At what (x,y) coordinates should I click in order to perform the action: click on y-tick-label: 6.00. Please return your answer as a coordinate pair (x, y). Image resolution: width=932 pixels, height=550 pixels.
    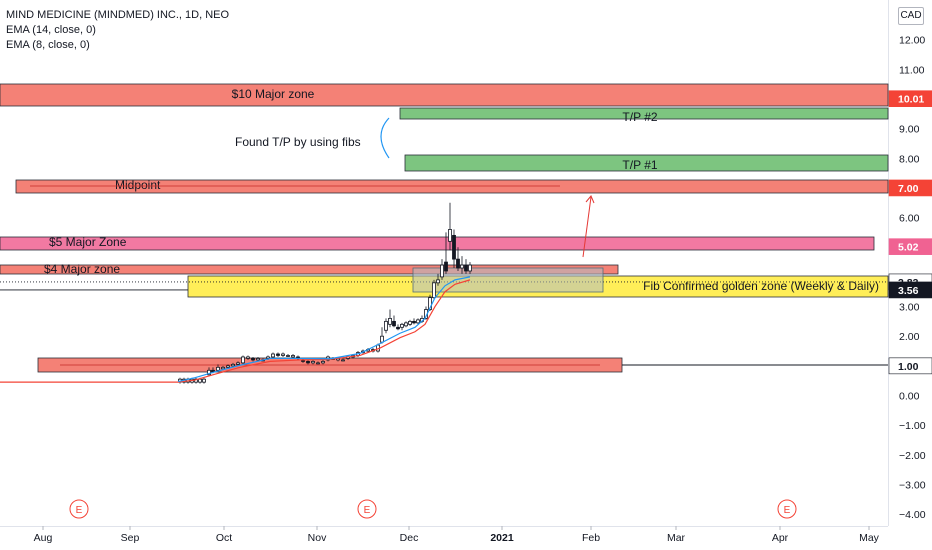
    Looking at the image, I should click on (909, 219).